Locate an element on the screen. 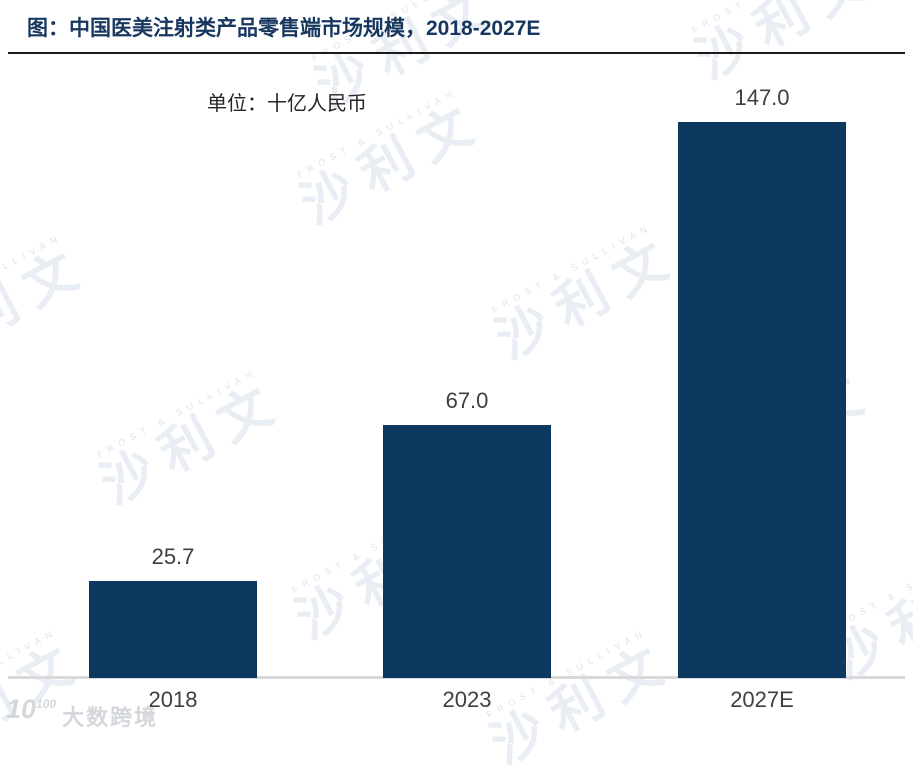  bar-group-2023: 67.0 is located at coordinates (467, 533).